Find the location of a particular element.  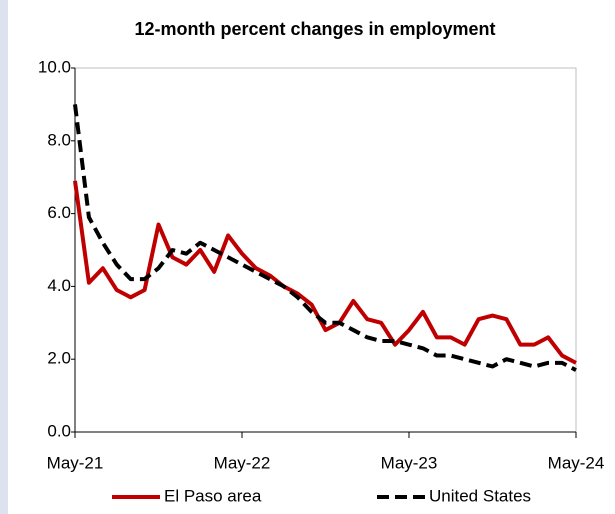

y-tick-label: 4.0 is located at coordinates (59, 285).